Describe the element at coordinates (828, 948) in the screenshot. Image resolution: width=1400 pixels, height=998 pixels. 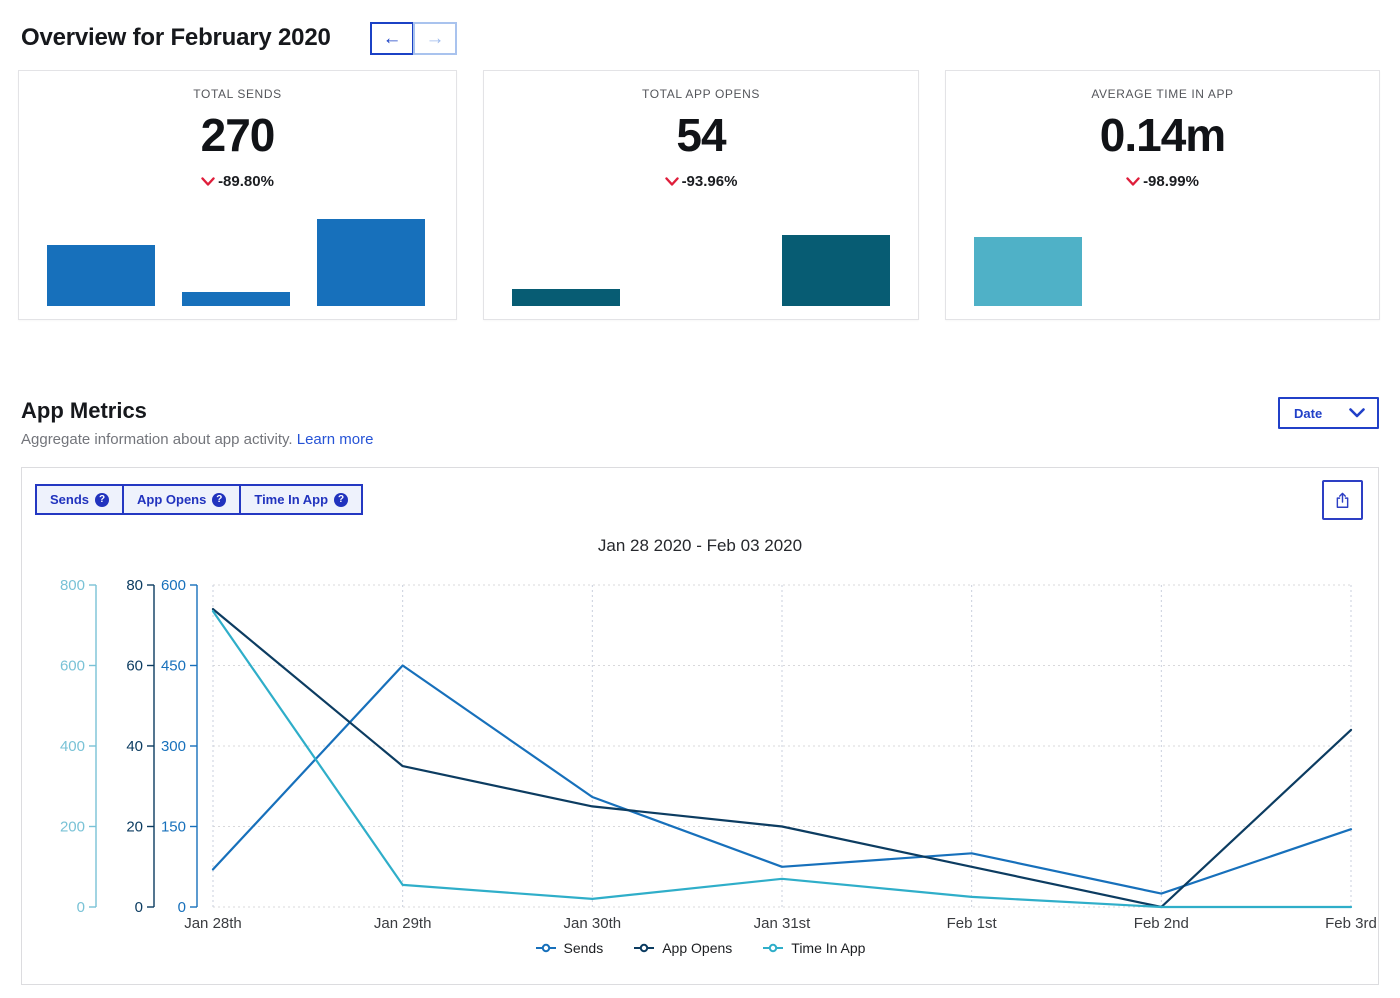
I see `legend-label: Time In App` at that location.